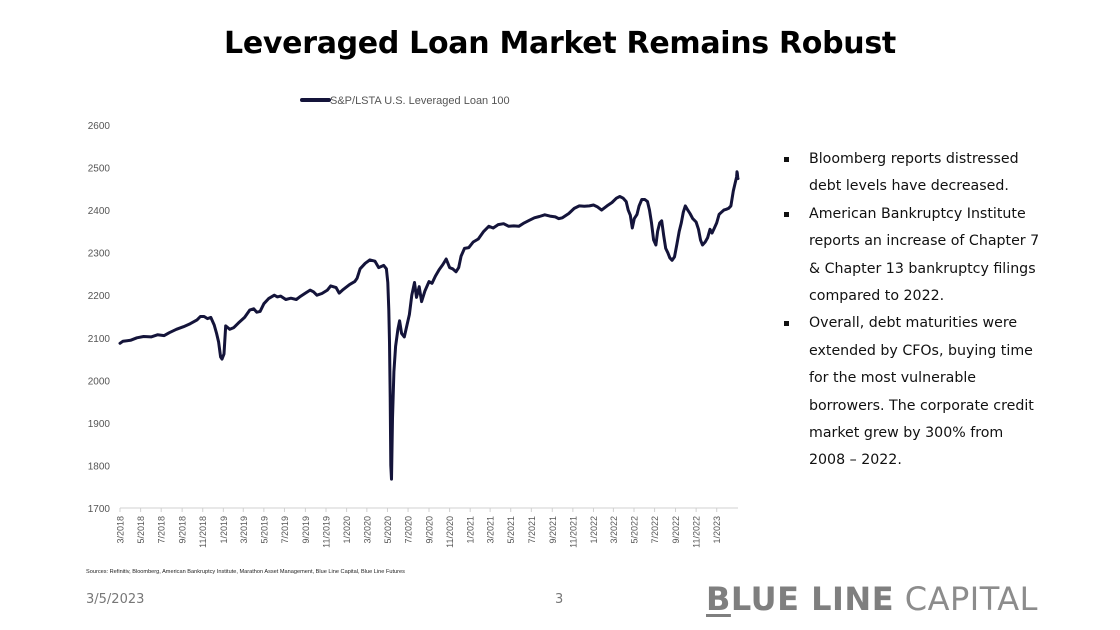 Image resolution: width=1120 pixels, height=630 pixels. What do you see at coordinates (511, 530) in the screenshot?
I see `x-tick-label: 5/2021` at bounding box center [511, 530].